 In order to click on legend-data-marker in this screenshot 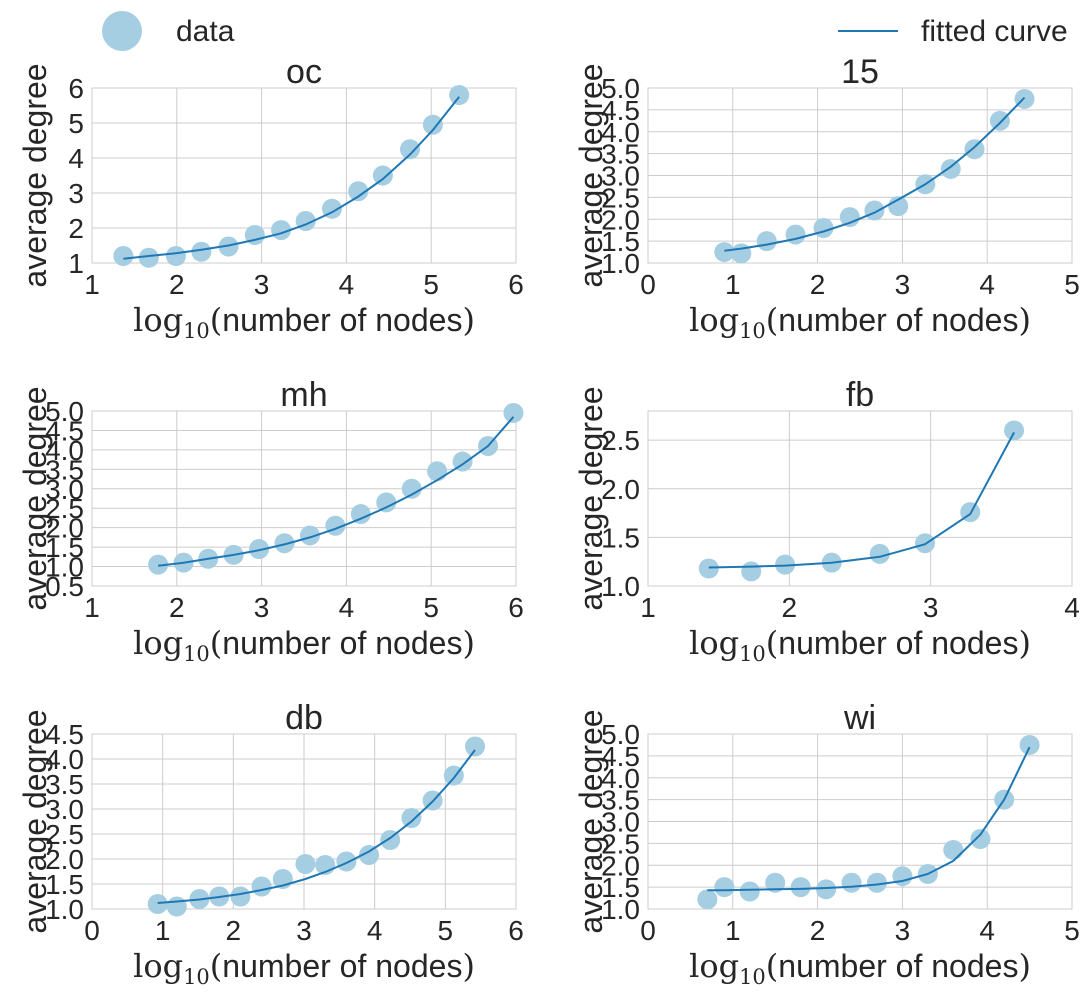, I will do `click(122, 31)`.